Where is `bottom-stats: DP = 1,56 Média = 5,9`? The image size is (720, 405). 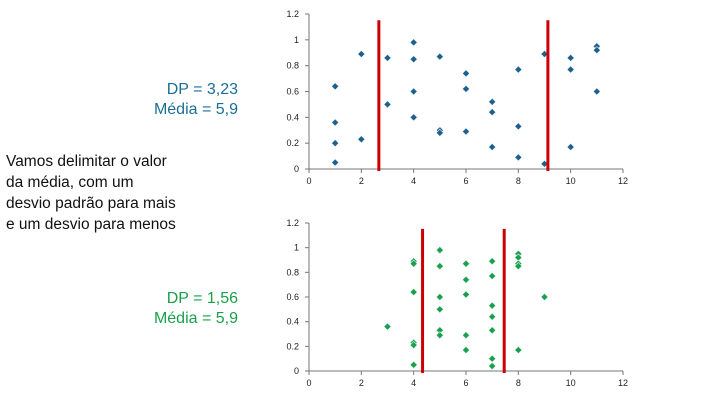
bottom-stats: DP = 1,56 Média = 5,9 is located at coordinates (164, 309).